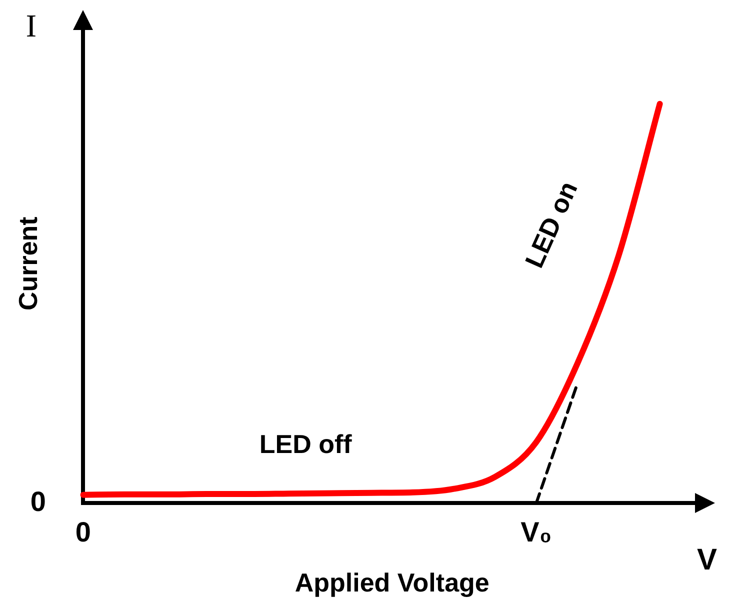 This screenshot has height=604, width=741. What do you see at coordinates (707, 559) in the screenshot?
I see `text: V` at bounding box center [707, 559].